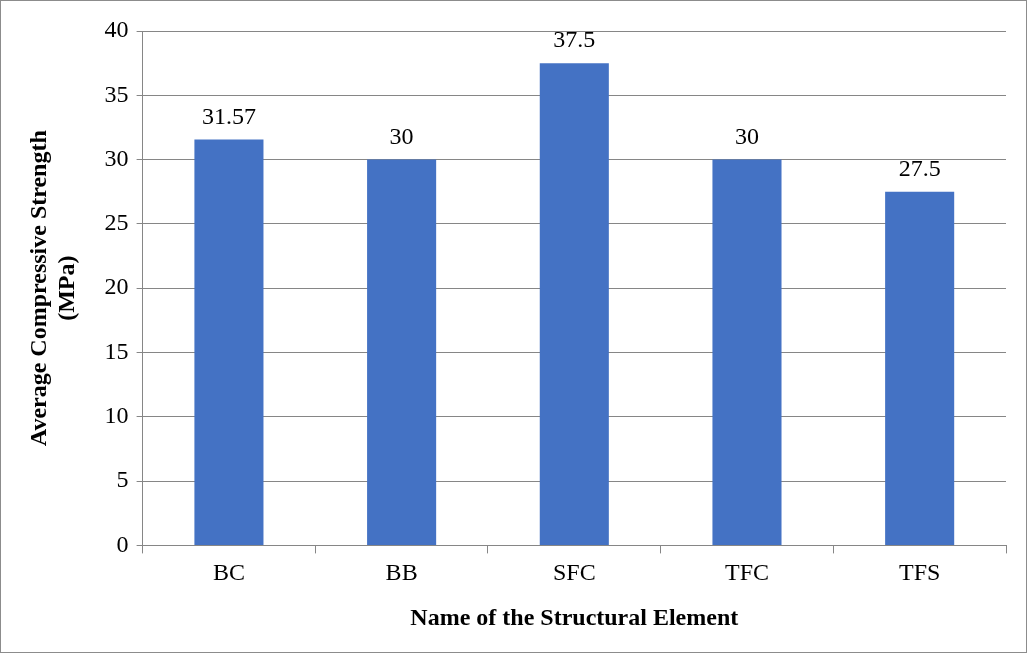 This screenshot has width=1027, height=653. I want to click on x-tick-label: BC, so click(228, 572).